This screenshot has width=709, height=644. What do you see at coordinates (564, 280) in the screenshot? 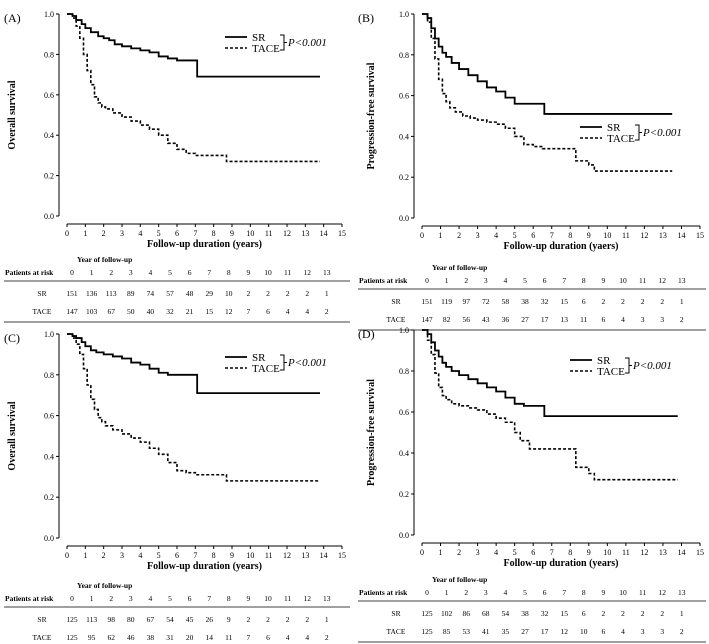
I see `risk-year: 7` at bounding box center [564, 280].